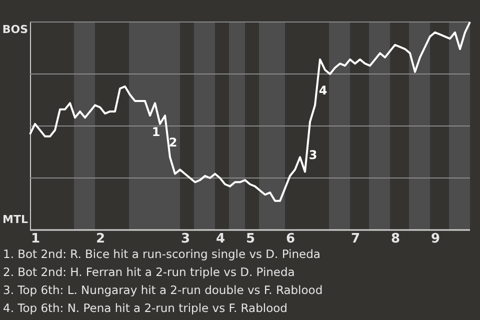  I want to click on text: 3. Top 6th: L. Nungaray hit a 2-run double vs F. Rablood, so click(163, 290).